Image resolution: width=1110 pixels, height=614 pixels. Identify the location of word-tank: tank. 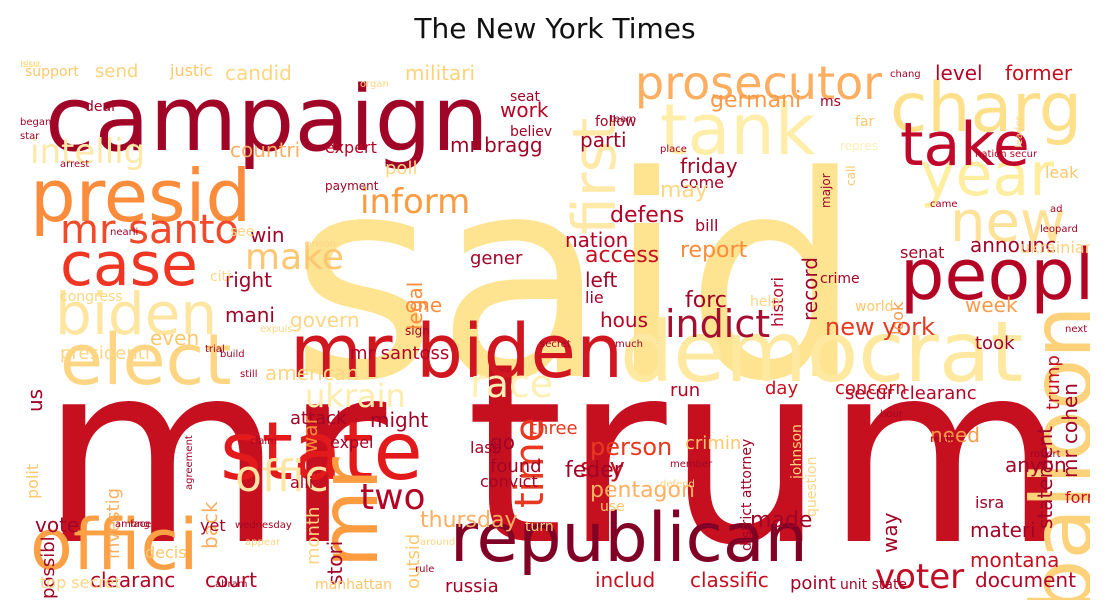
(738, 130).